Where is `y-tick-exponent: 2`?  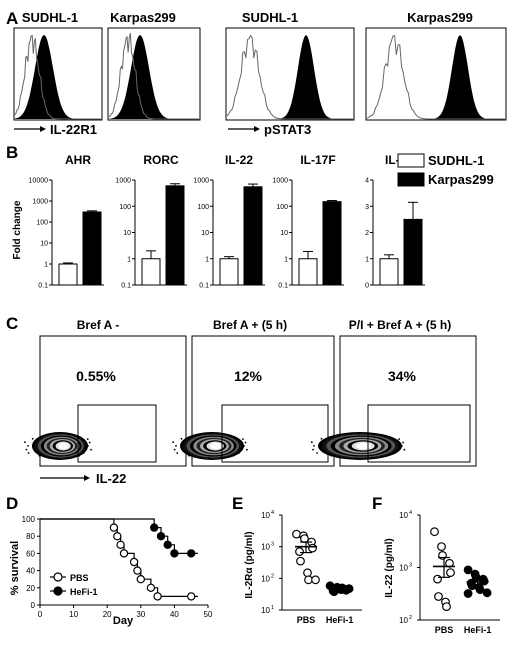
y-tick-exponent: 2 is located at coordinates (272, 576).